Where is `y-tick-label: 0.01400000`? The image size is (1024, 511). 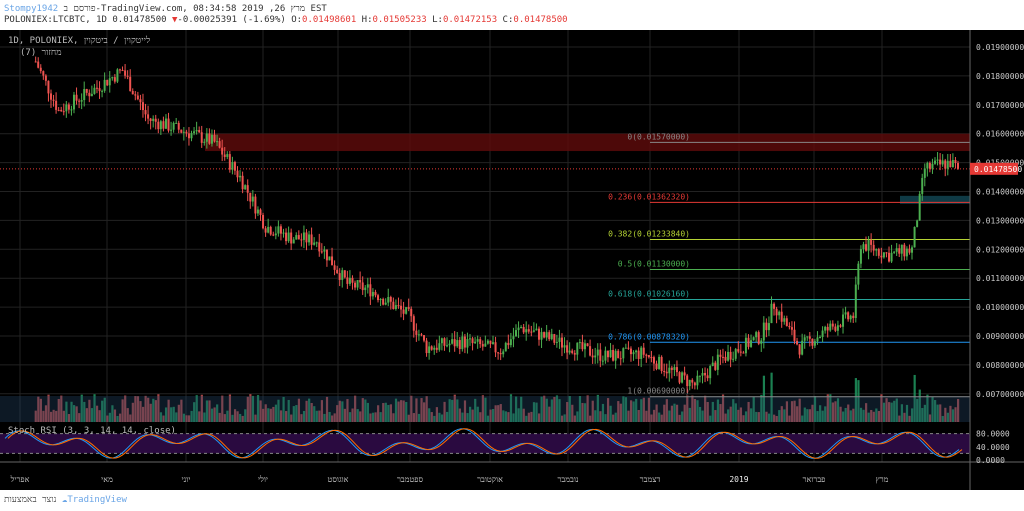
y-tick-label: 0.01400000 is located at coordinates (1000, 192).